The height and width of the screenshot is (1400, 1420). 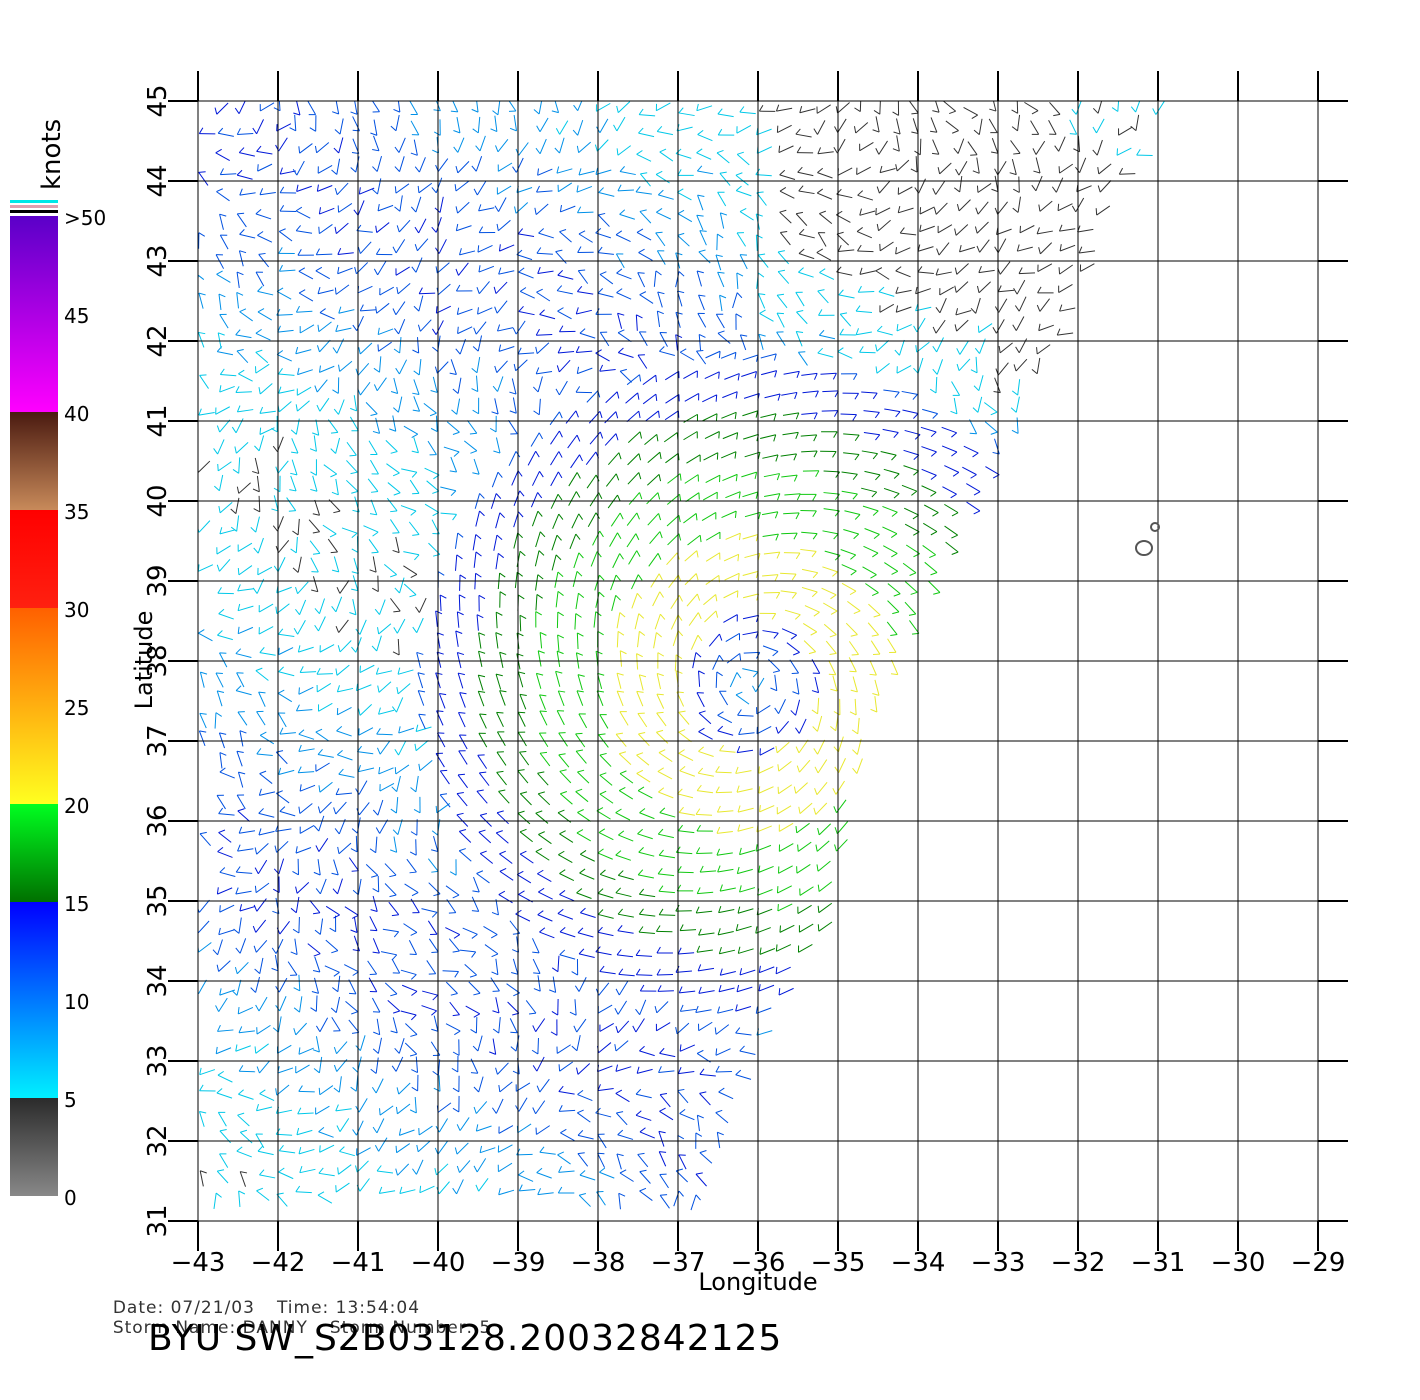 I want to click on colorbar-band, so click(x=34, y=314).